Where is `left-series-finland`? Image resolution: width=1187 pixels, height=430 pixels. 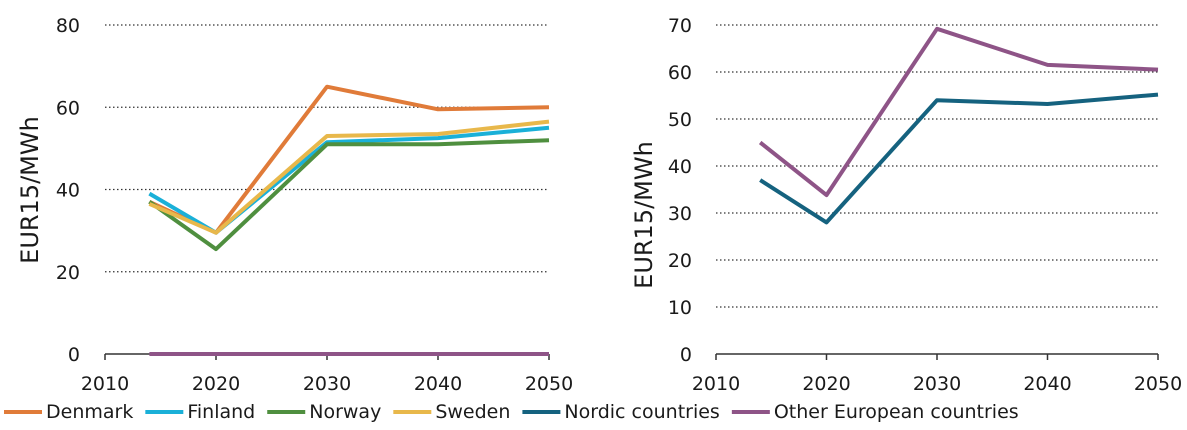 left-series-finland is located at coordinates (349, 180).